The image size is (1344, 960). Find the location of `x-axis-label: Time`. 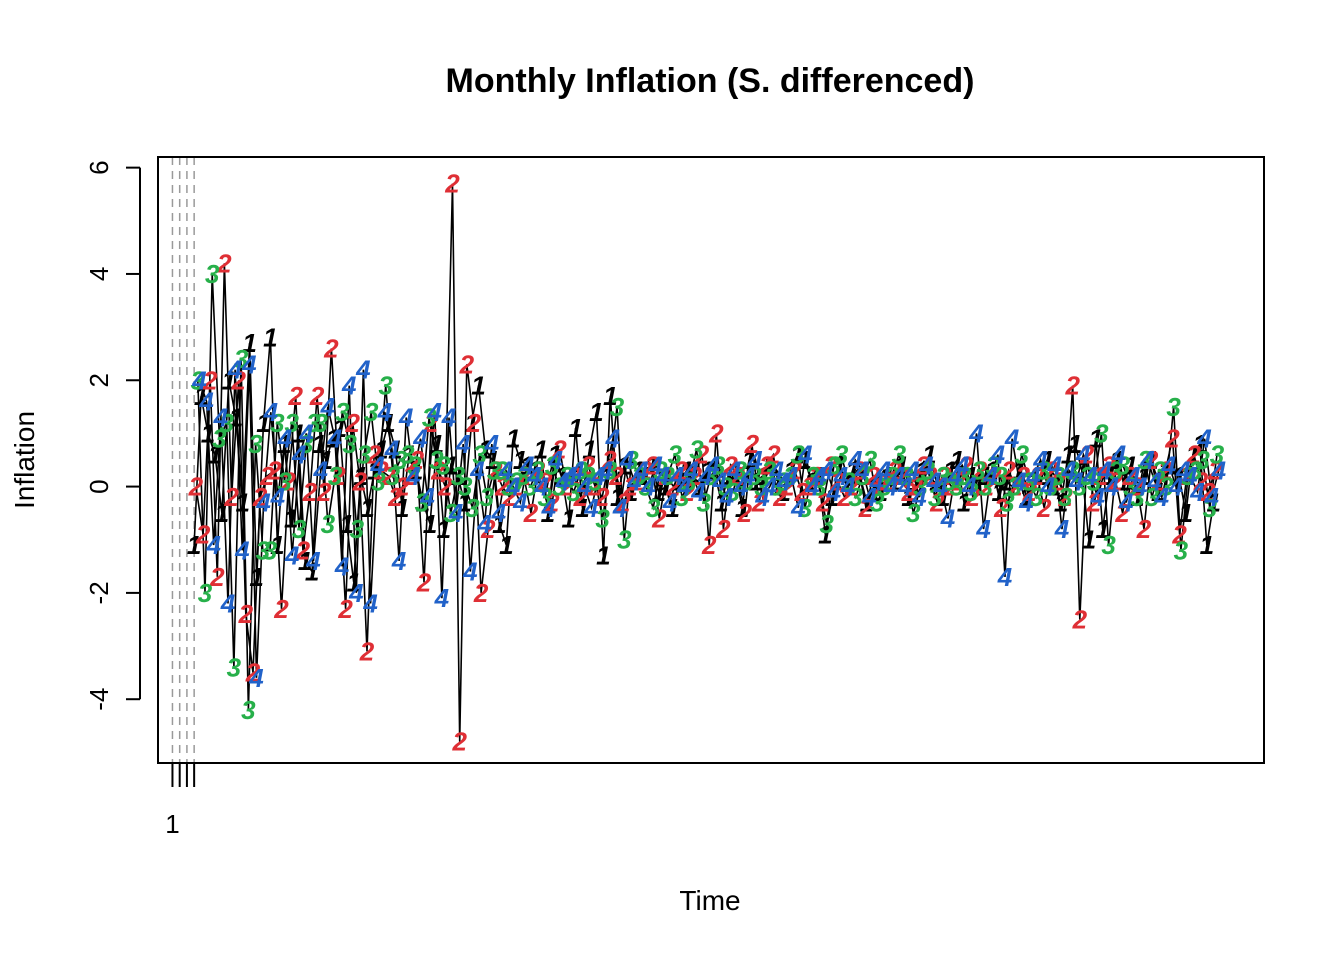

x-axis-label: Time is located at coordinates (709, 900).